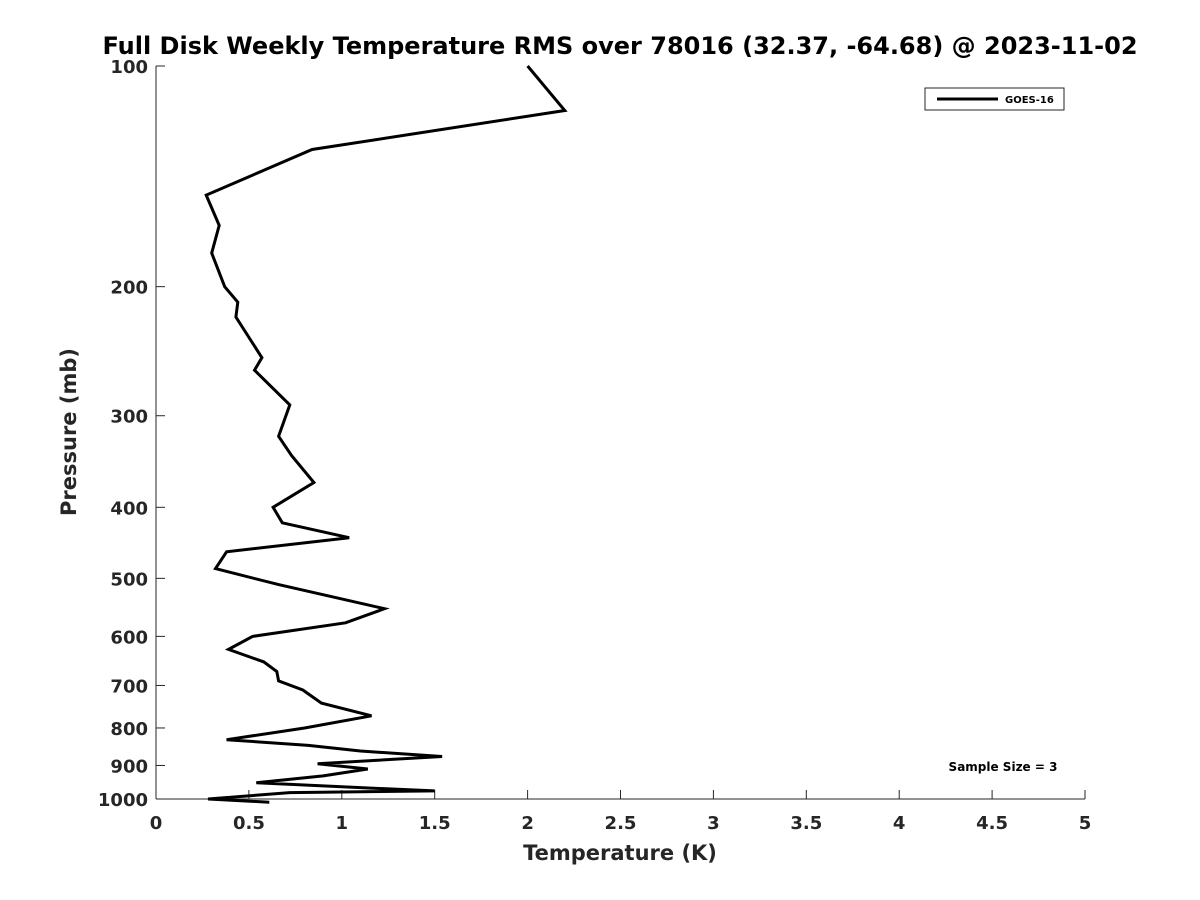  I want to click on x-tick-label: 4, so click(899, 823).